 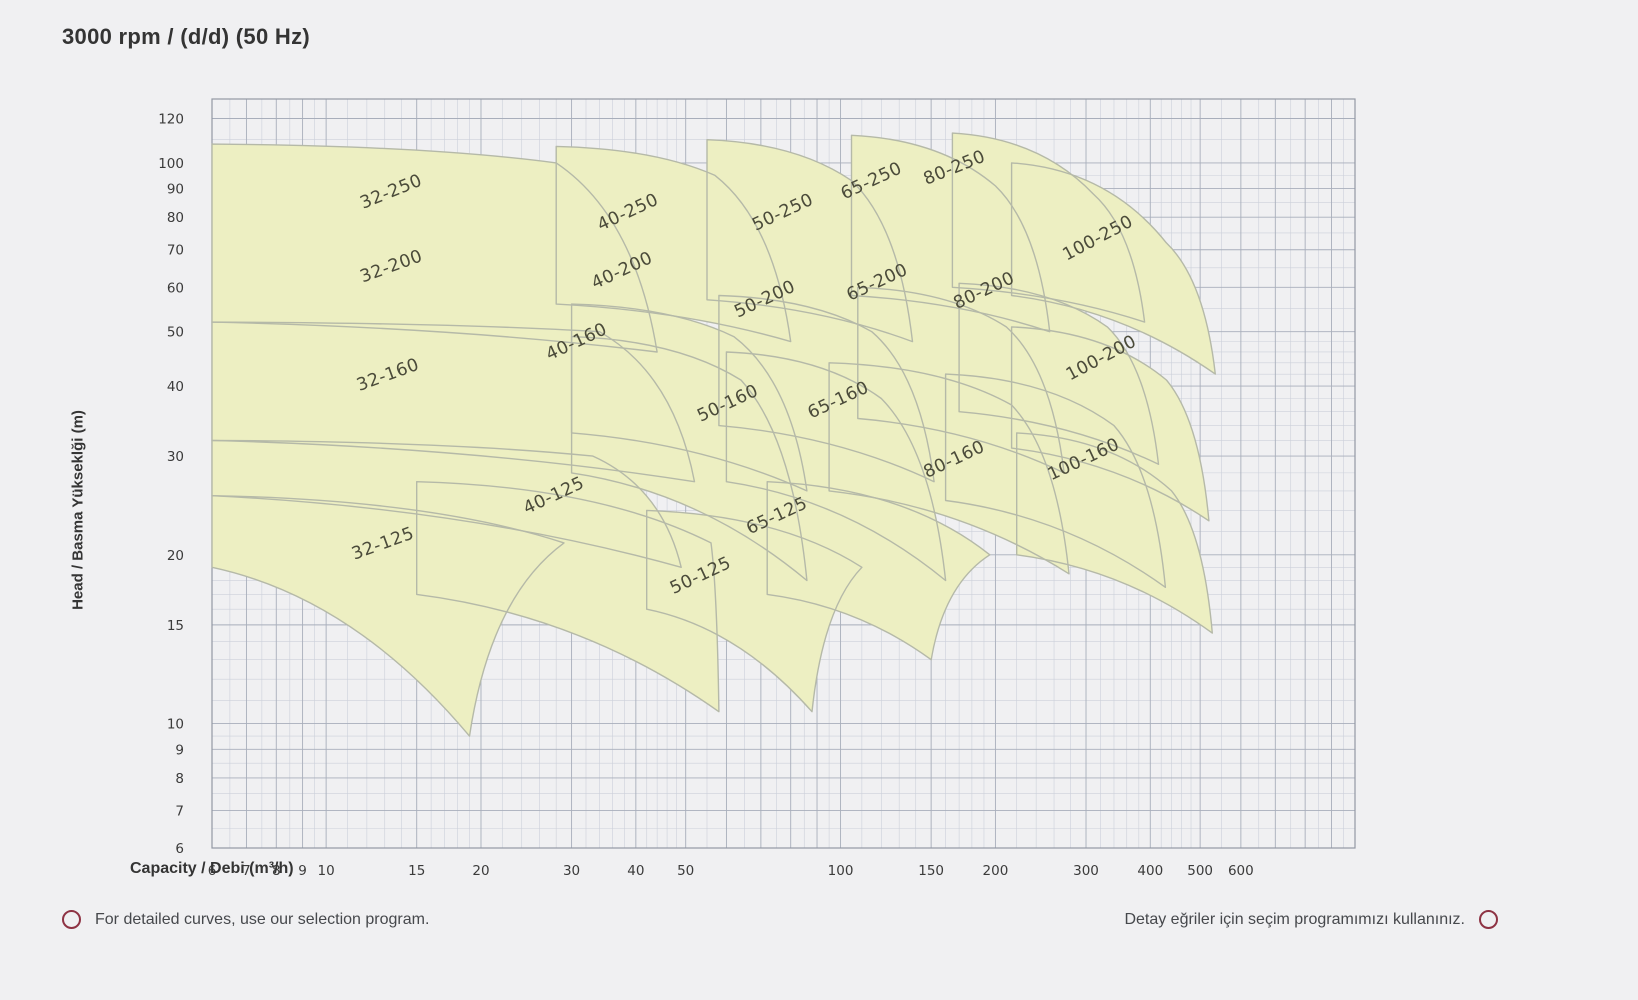 What do you see at coordinates (416, 871) in the screenshot?
I see `x-tick-label: 15` at bounding box center [416, 871].